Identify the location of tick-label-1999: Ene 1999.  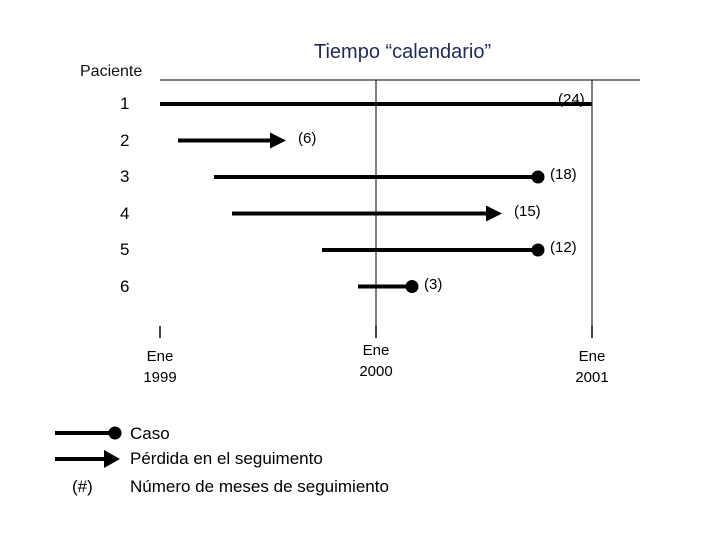
(160, 367).